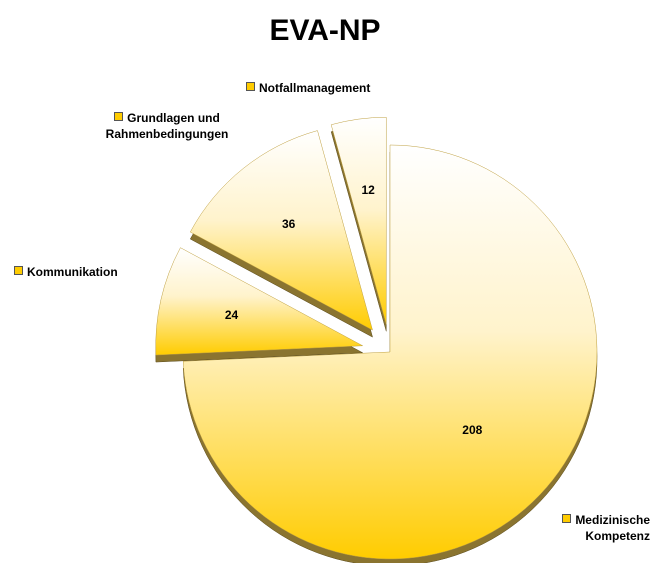  I want to click on chart-title: EVA-NP, so click(324, 30).